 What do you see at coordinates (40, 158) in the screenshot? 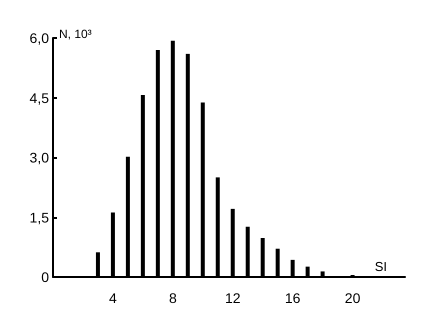
I see `y-tick-label: 3,0` at bounding box center [40, 158].